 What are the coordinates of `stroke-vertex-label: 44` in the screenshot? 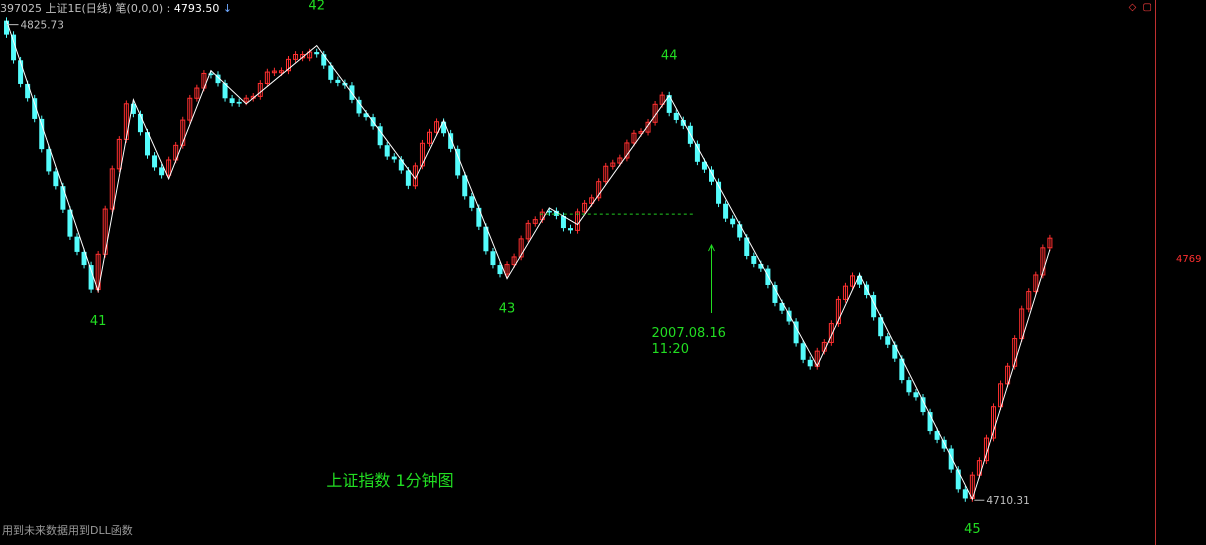 It's located at (669, 56).